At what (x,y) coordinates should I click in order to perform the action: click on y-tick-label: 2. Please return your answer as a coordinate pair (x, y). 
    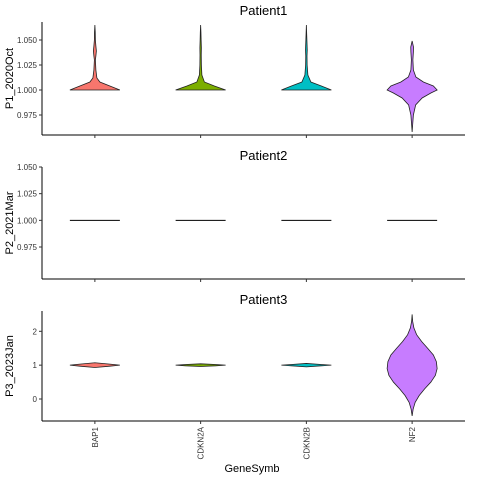
    Looking at the image, I should click on (35, 331).